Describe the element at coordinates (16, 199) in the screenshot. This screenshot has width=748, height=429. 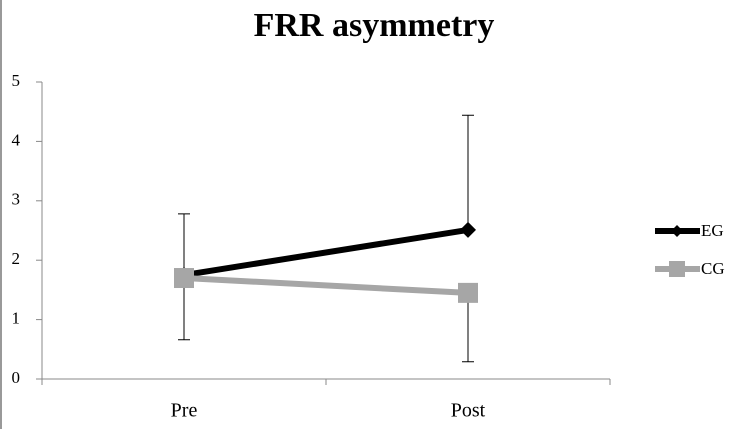
I see `y-tick-label: 3` at that location.